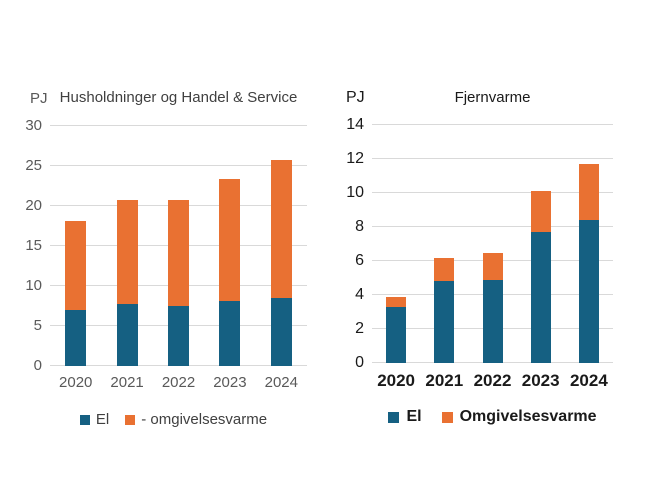  What do you see at coordinates (33, 165) in the screenshot?
I see `y-tick-label: 25` at bounding box center [33, 165].